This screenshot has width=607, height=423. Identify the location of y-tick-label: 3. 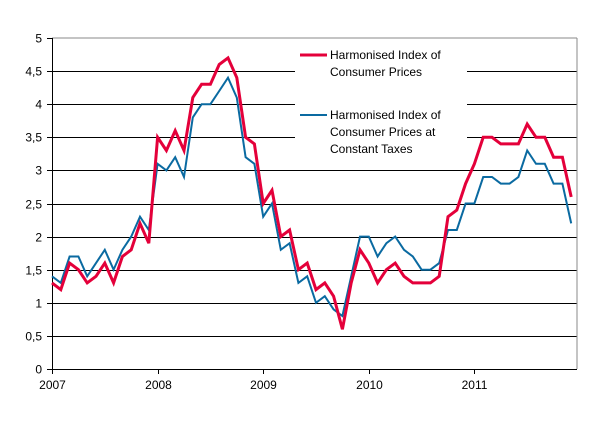
(38, 171).